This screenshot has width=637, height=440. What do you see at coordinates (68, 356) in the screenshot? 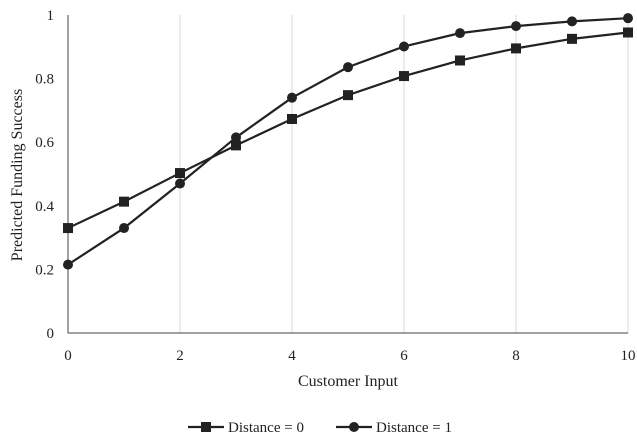
I see `x-tick-label: 0` at bounding box center [68, 356].